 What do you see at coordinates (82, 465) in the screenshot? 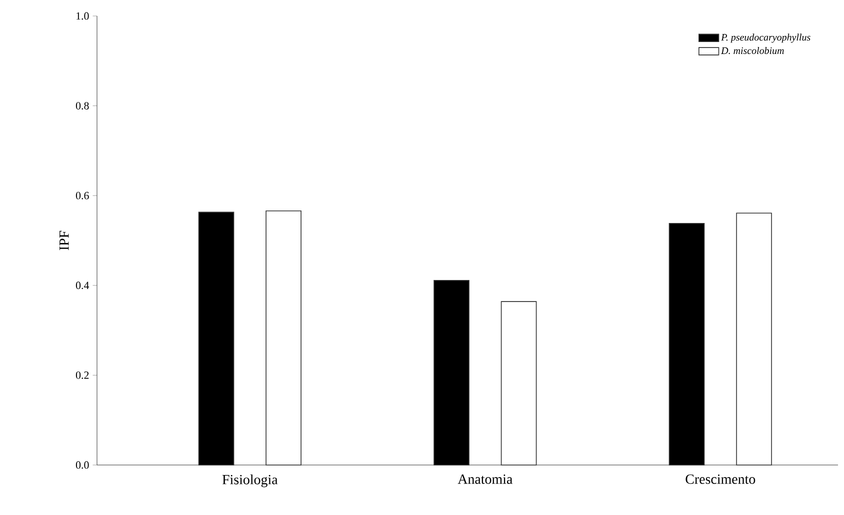
I see `y-tick-label: 0.0` at bounding box center [82, 465].